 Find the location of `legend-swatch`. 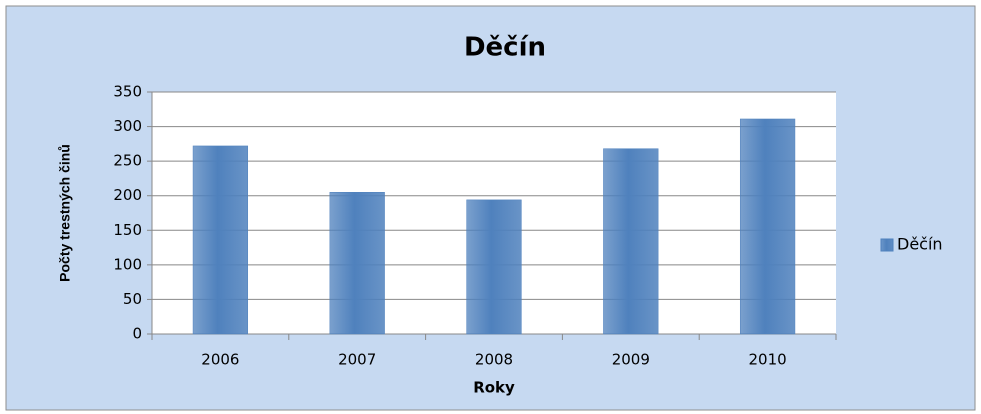

legend-swatch is located at coordinates (887, 245).